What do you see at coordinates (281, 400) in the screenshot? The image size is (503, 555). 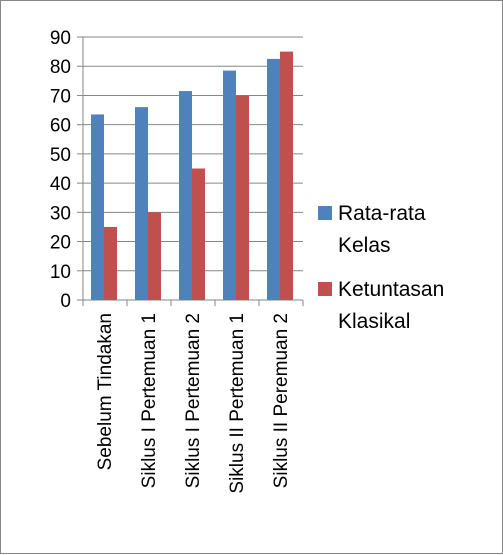 I see `category-label: Siklus II Peremuan 2` at bounding box center [281, 400].